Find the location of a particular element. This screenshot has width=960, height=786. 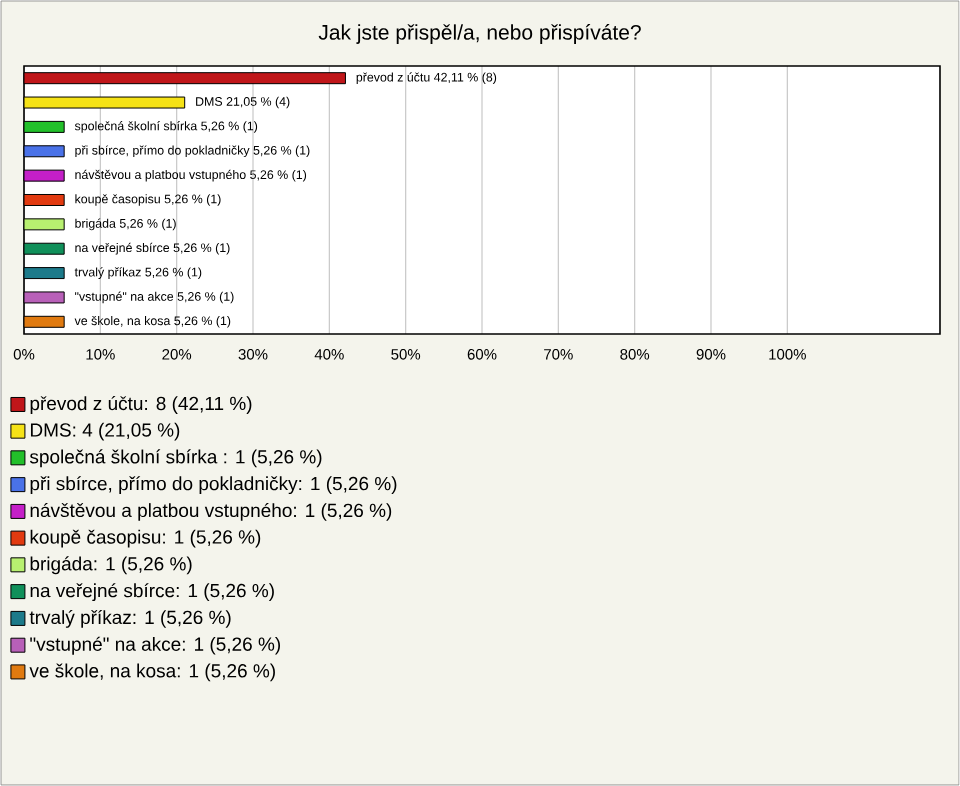

legend-label: převod z účtu: 8 (42,11 %) is located at coordinates (141, 404).